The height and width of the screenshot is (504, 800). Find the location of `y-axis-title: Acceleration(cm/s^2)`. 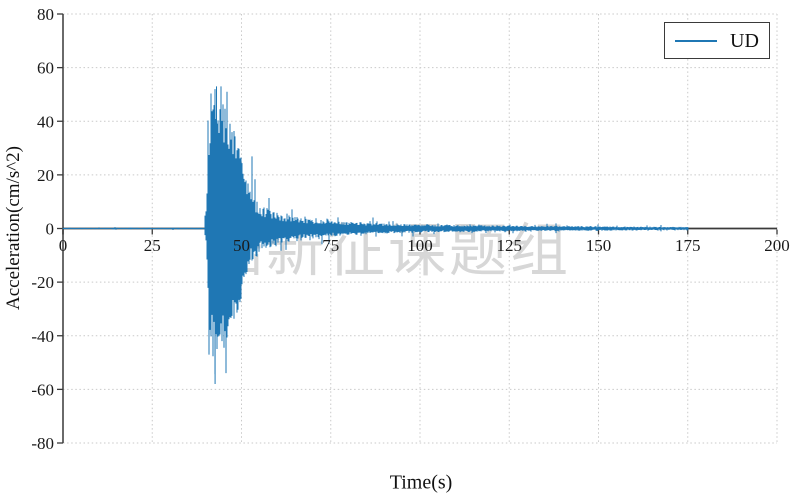

y-axis-title: Acceleration(cm/s^2) is located at coordinates (13, 228).